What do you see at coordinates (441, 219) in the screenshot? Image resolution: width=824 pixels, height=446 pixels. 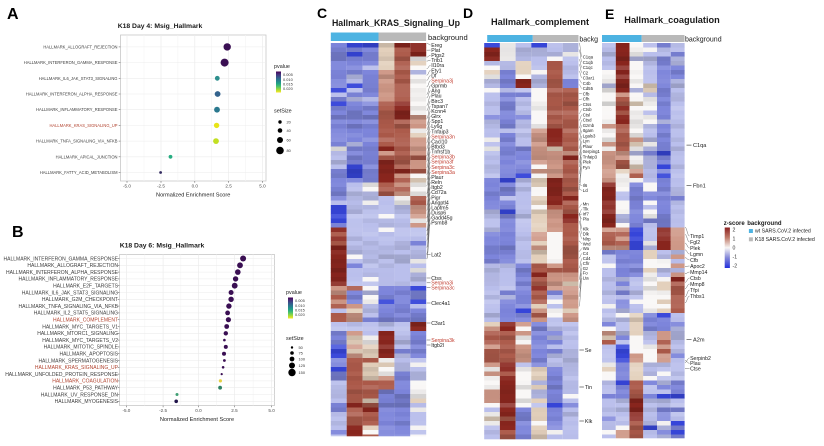 I see `svg-text: Gadd45g` at bounding box center [441, 219].